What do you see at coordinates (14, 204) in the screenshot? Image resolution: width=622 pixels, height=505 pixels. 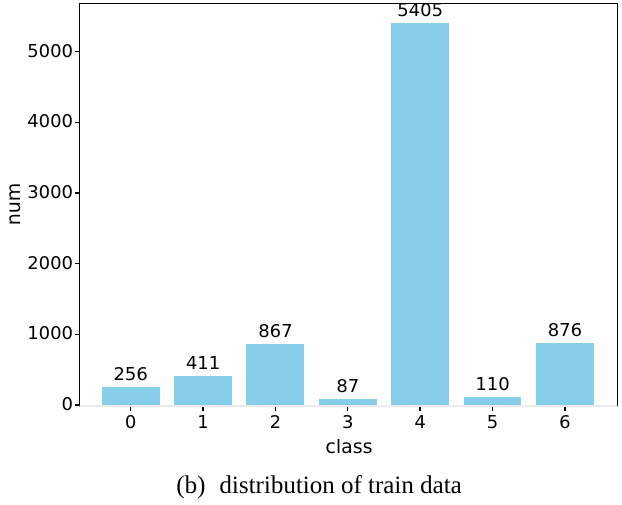 I see `y-axis-label: num` at bounding box center [14, 204].